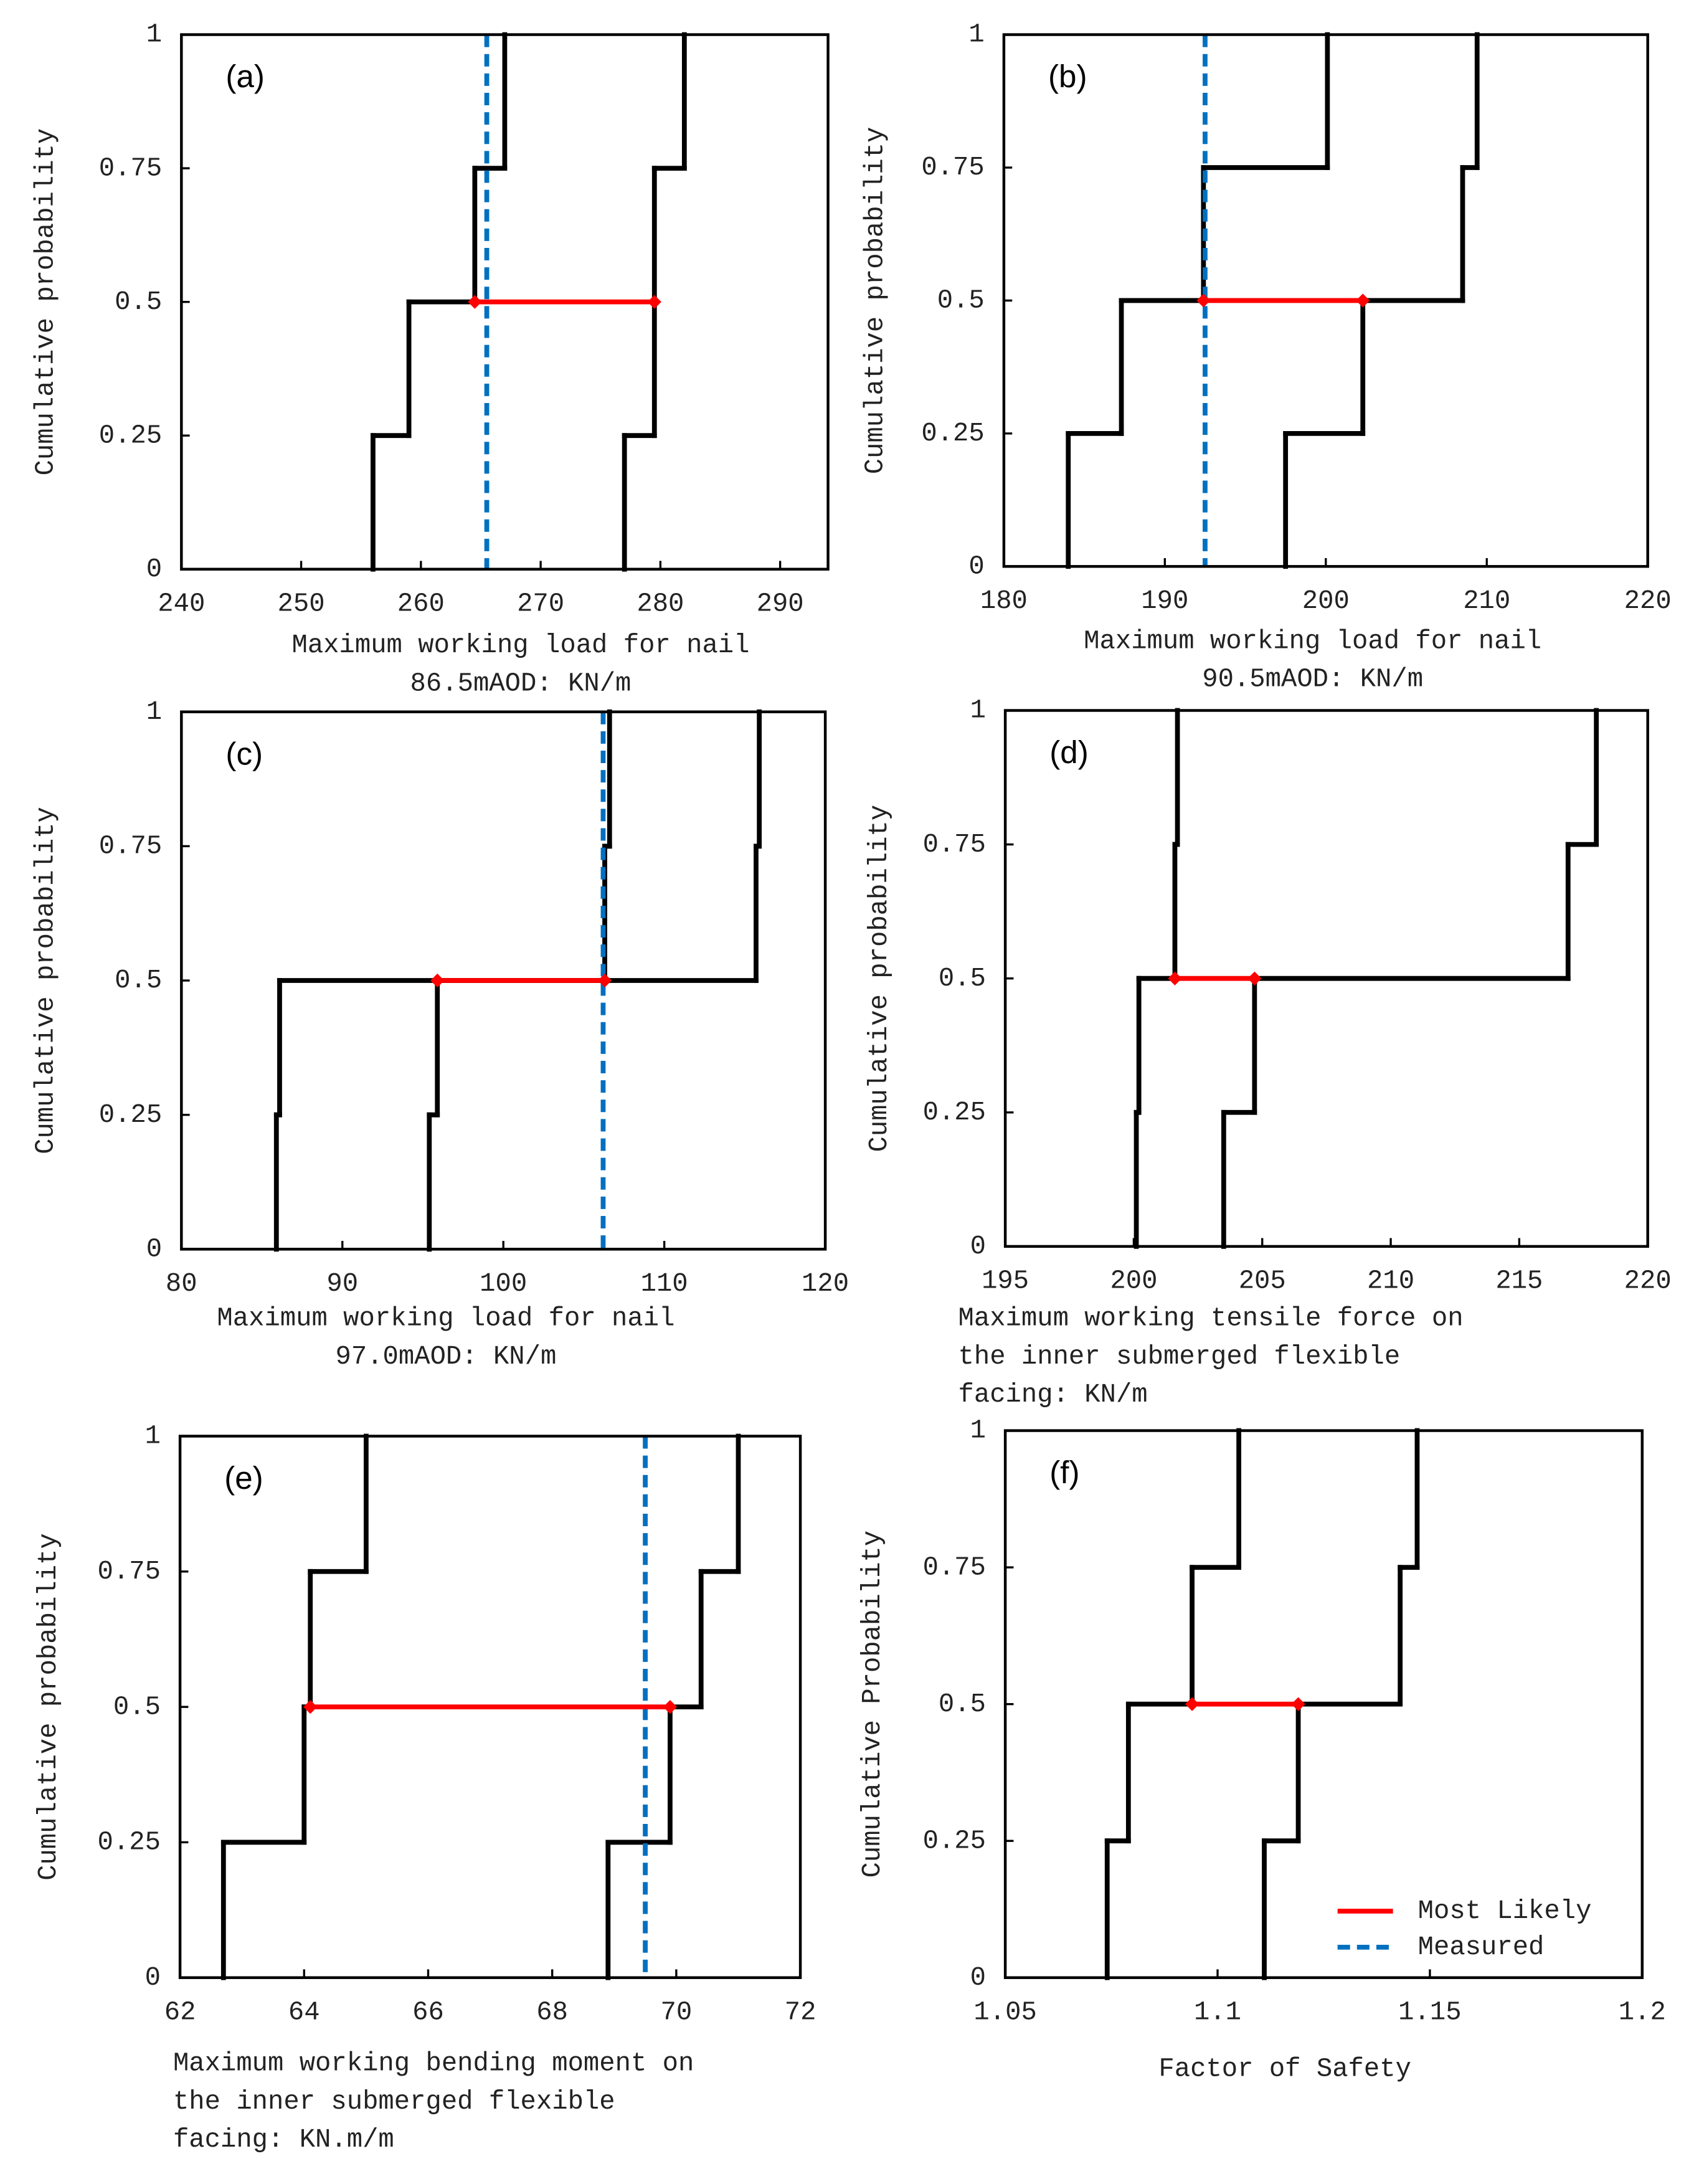  What do you see at coordinates (540, 604) in the screenshot?
I see `x-tick-label: 270` at bounding box center [540, 604].